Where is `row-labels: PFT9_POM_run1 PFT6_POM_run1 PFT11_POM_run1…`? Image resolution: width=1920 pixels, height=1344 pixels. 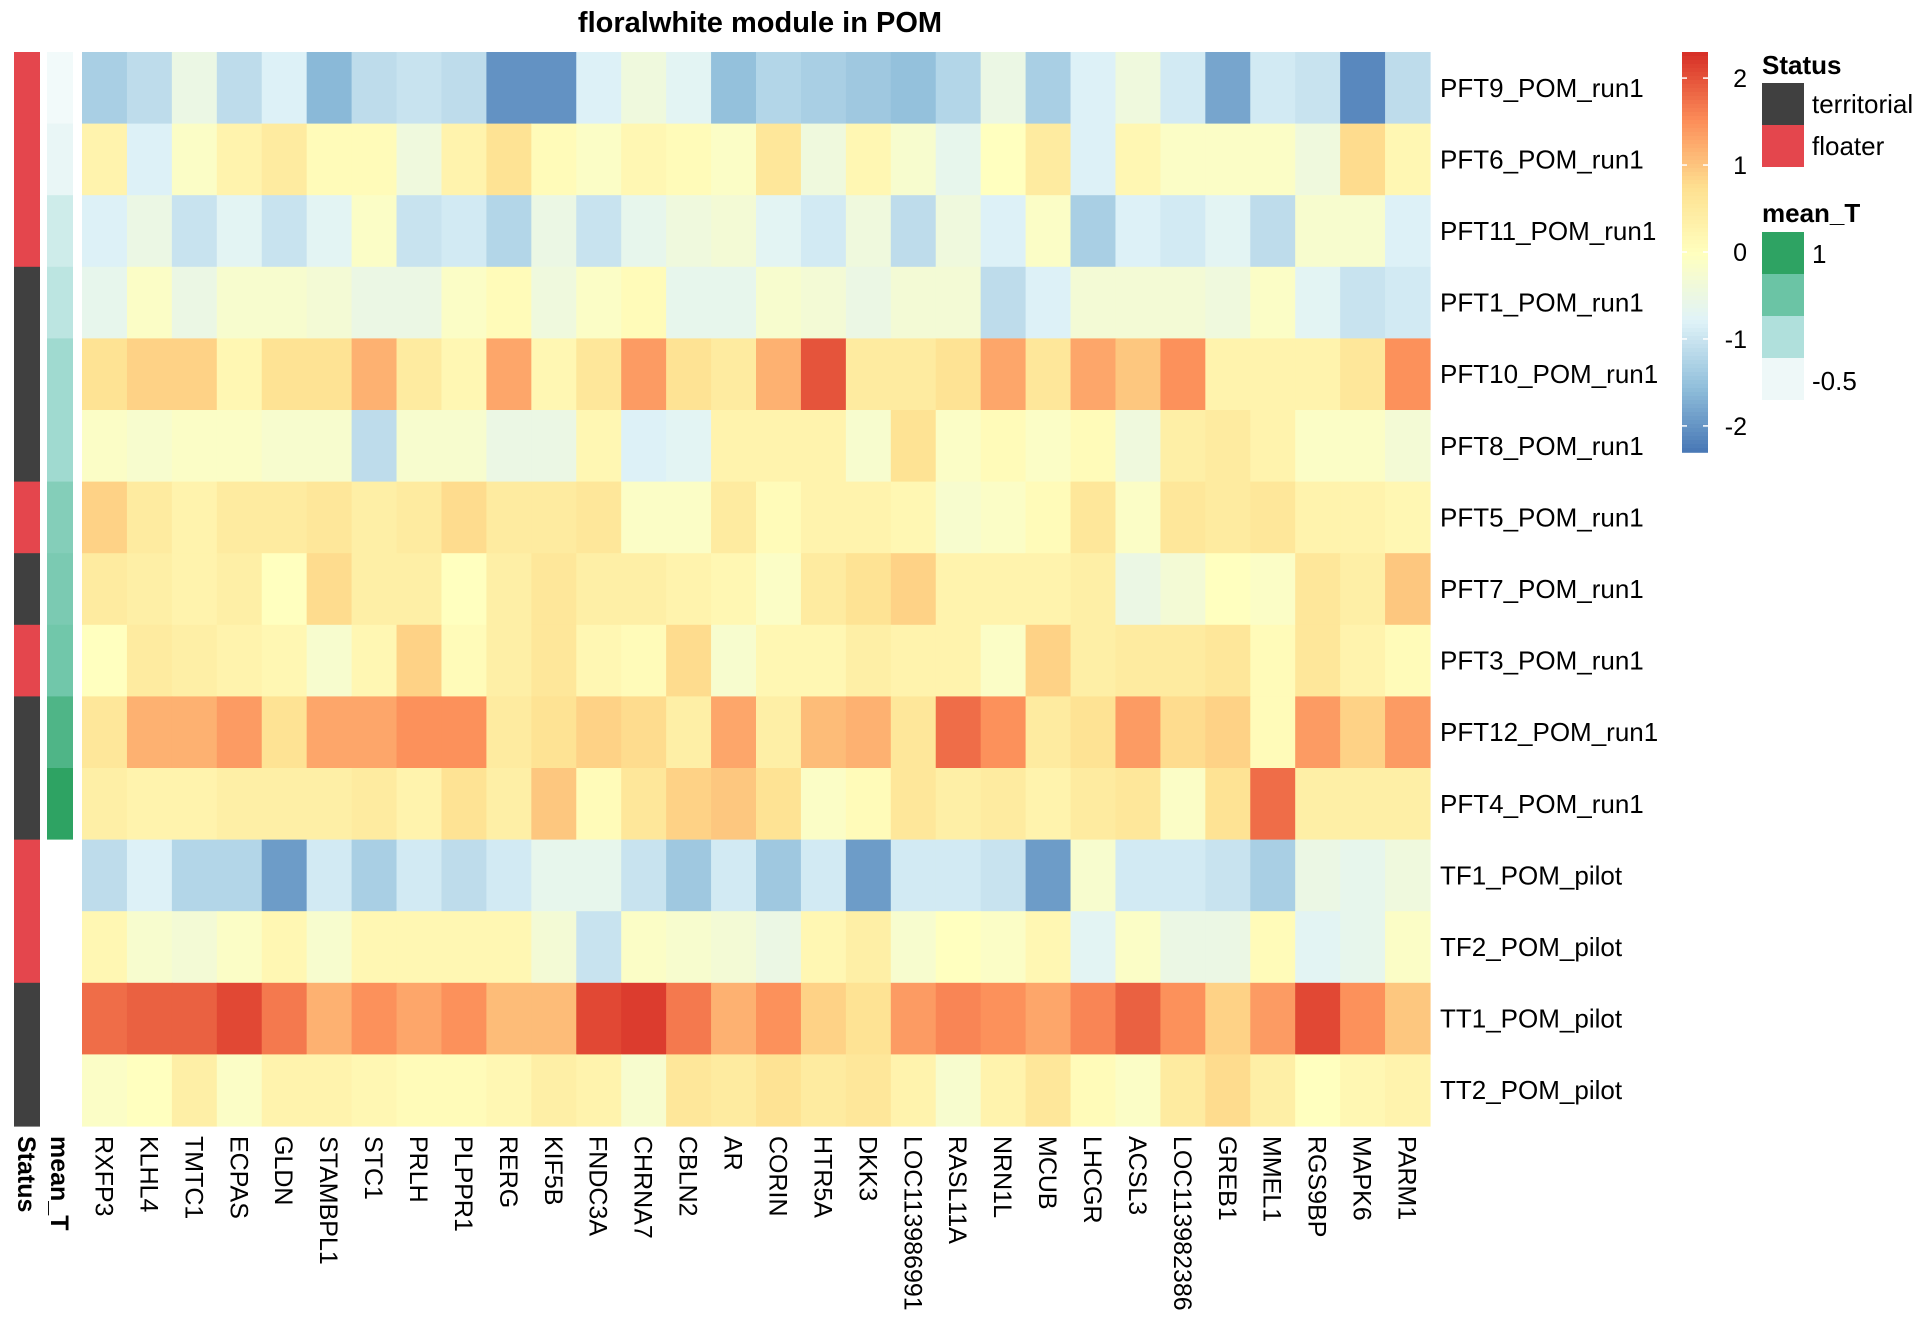 row-labels: PFT9_POM_run1 PFT6_POM_run1 PFT11_POM_run1… is located at coordinates (1549, 589).